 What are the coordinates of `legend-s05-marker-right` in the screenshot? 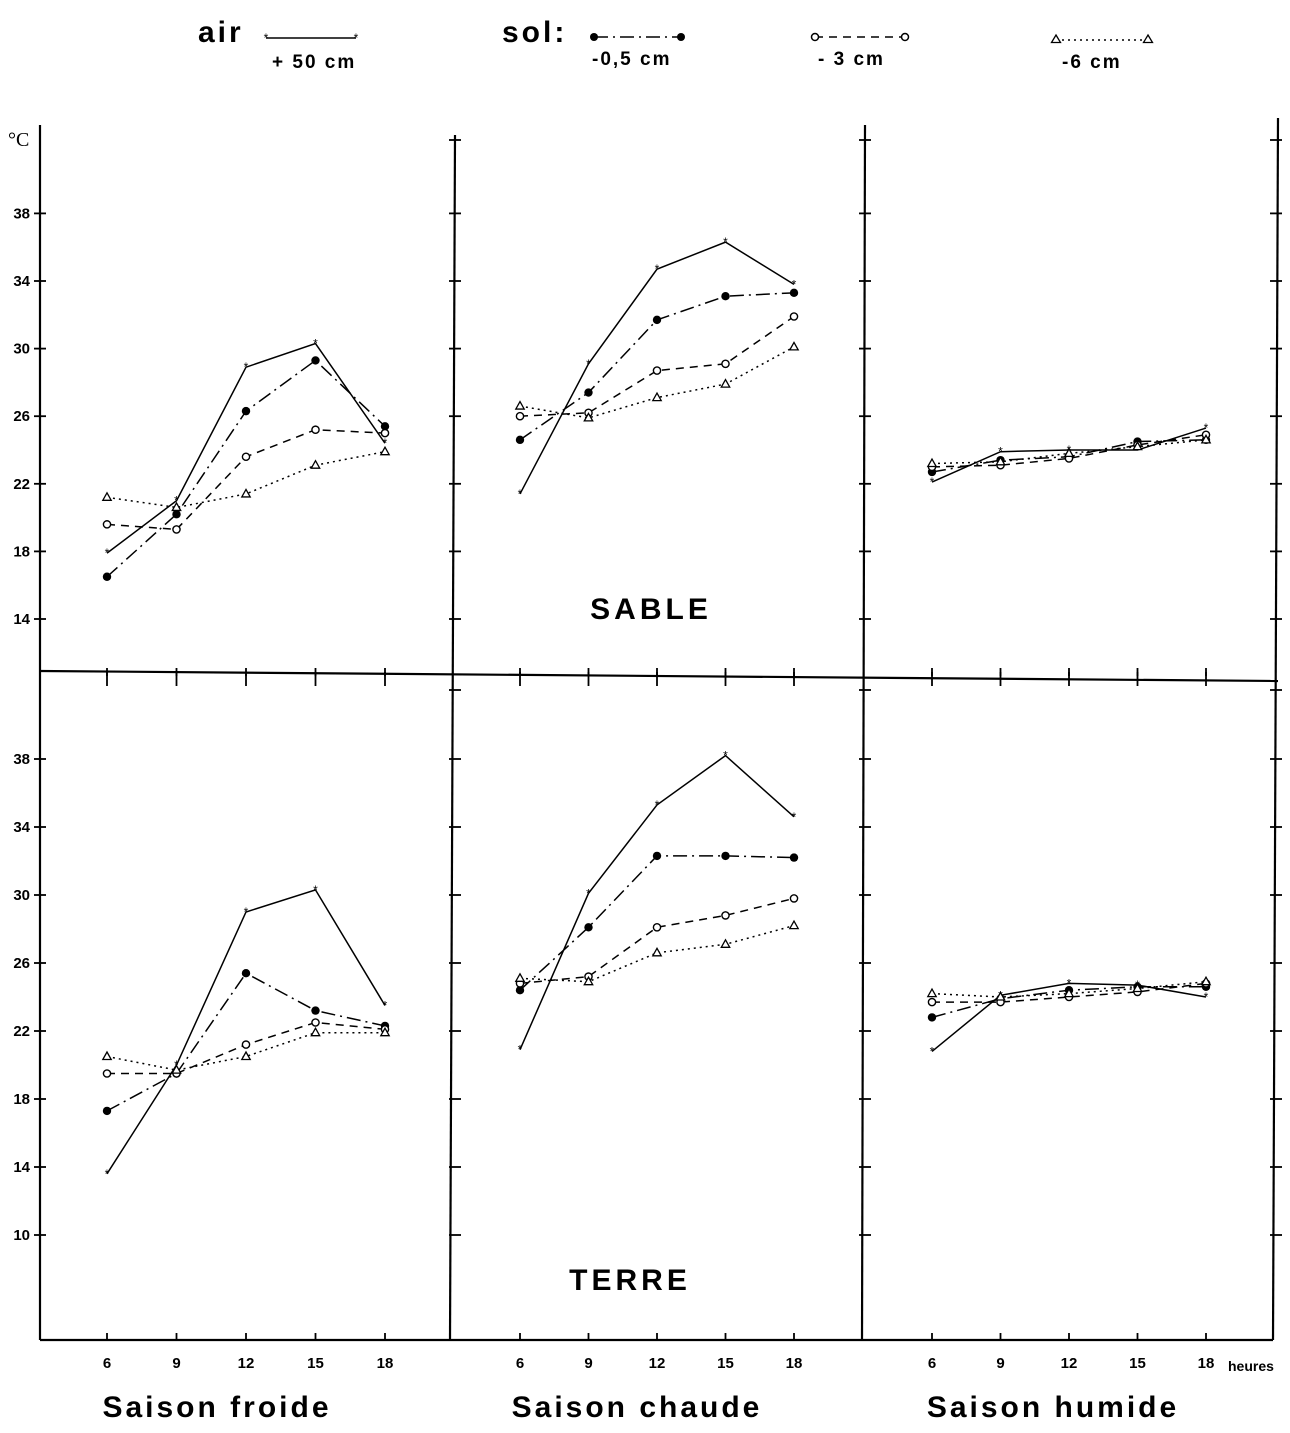 It's located at (681, 37).